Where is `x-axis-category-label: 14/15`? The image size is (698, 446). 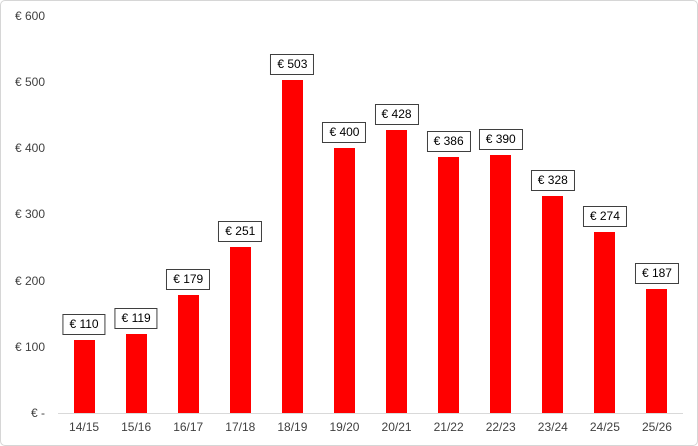 x-axis-category-label: 14/15 is located at coordinates (84, 427).